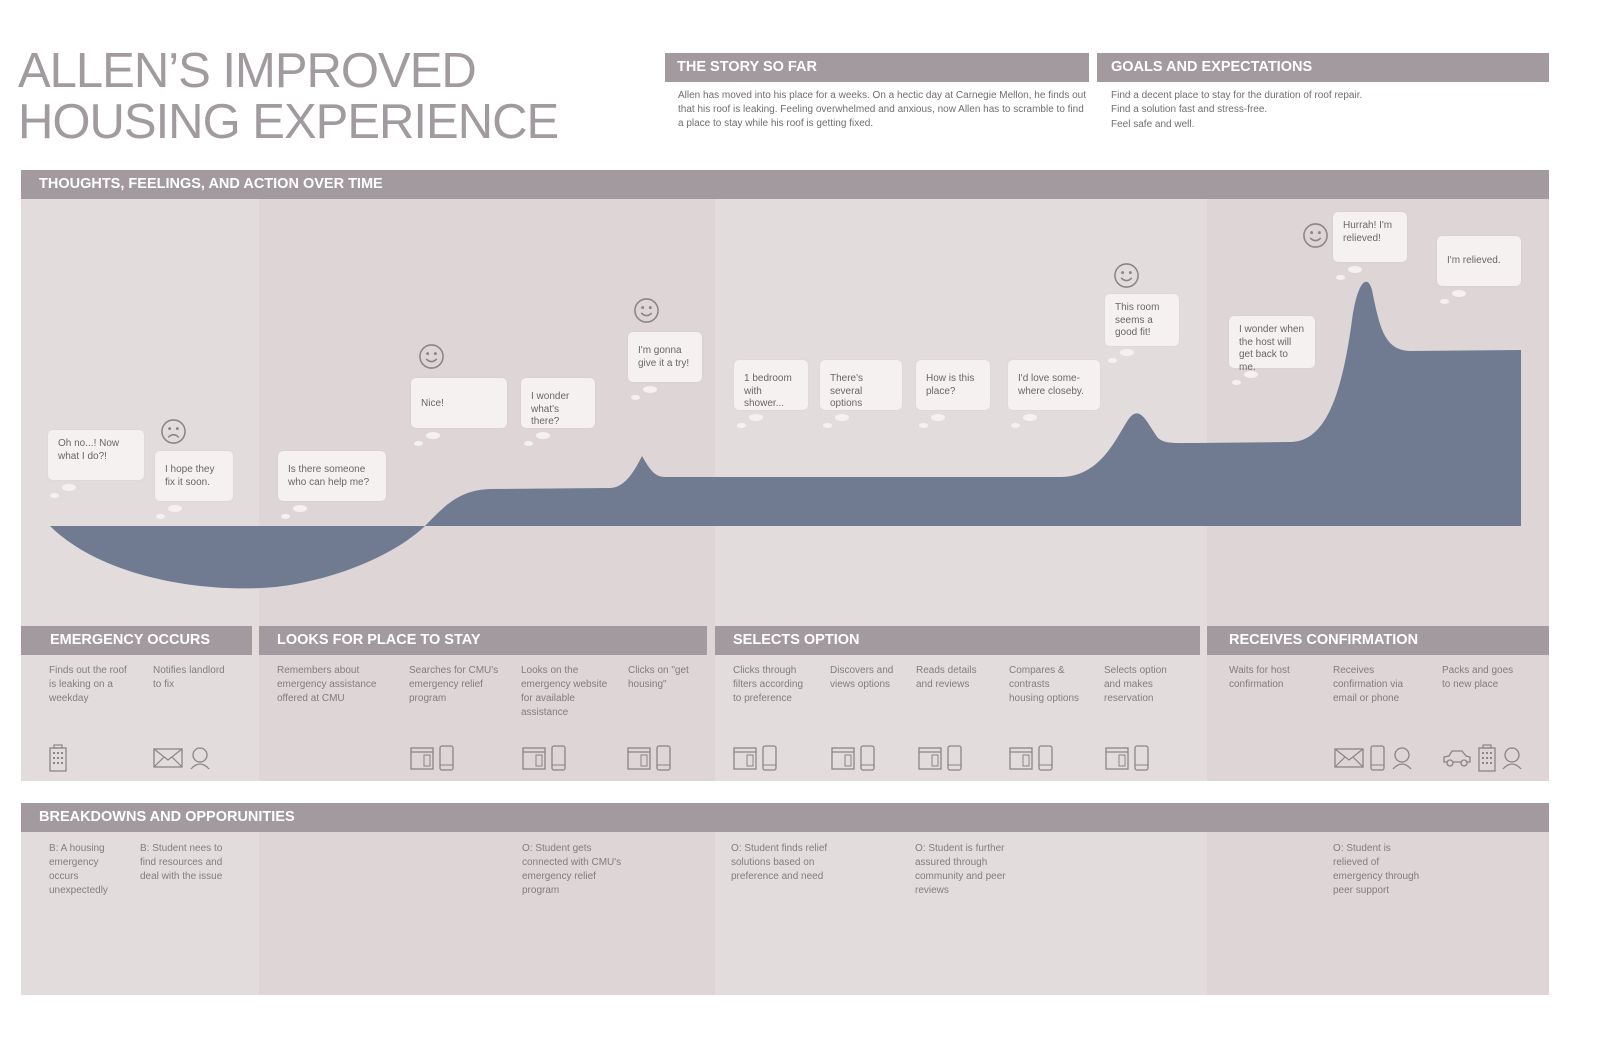 The image size is (1600, 1061). I want to click on step-text: Waits for host confirmation, so click(1259, 677).